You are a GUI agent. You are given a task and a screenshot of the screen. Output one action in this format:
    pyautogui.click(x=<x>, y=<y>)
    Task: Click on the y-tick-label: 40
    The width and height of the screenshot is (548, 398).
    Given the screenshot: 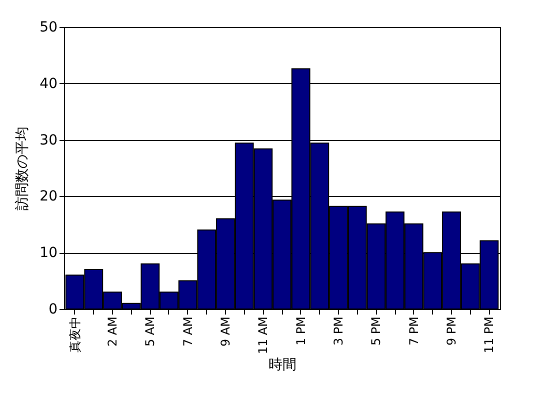 What is the action you would take?
    pyautogui.click(x=49, y=84)
    